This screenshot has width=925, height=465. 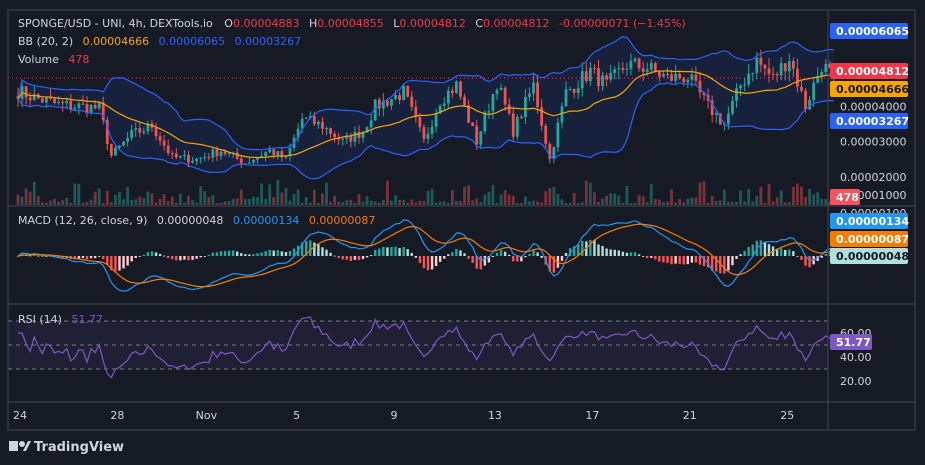 I want to click on bb-lower-tag: 0.00003267, so click(x=869, y=121).